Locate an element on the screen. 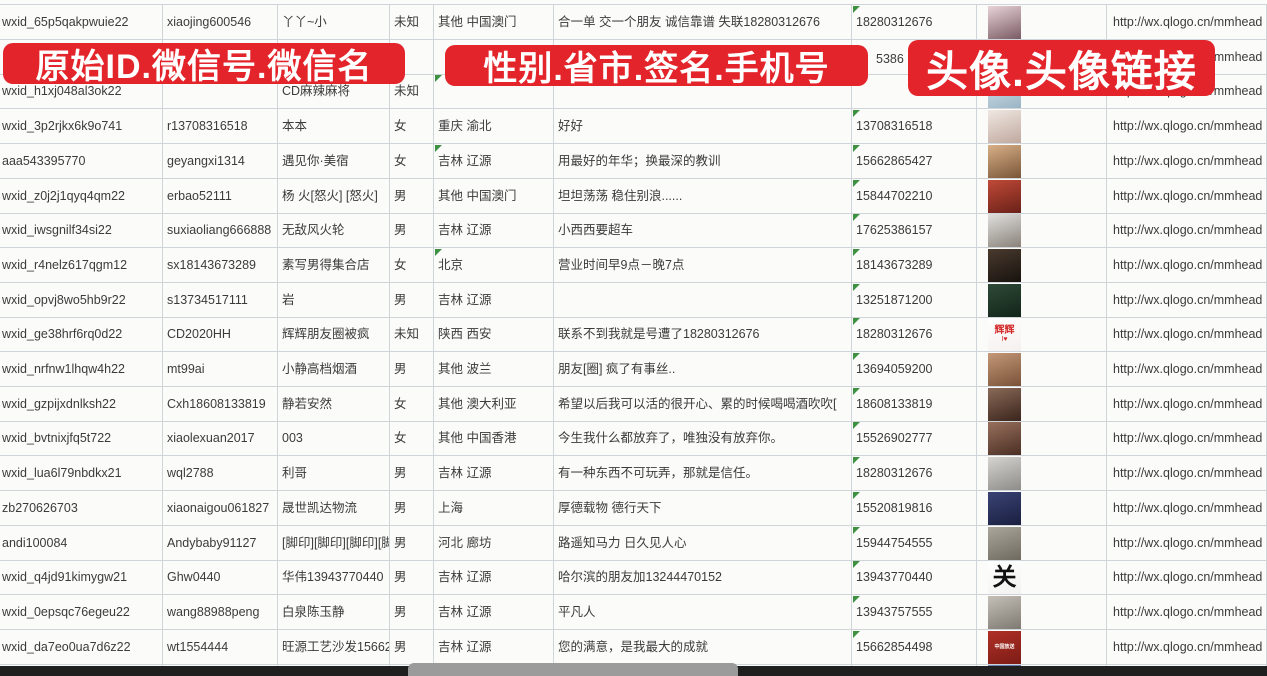 The height and width of the screenshot is (676, 1267). cell-wxid: wxid_q4jd91kimygw21 is located at coordinates (81, 578).